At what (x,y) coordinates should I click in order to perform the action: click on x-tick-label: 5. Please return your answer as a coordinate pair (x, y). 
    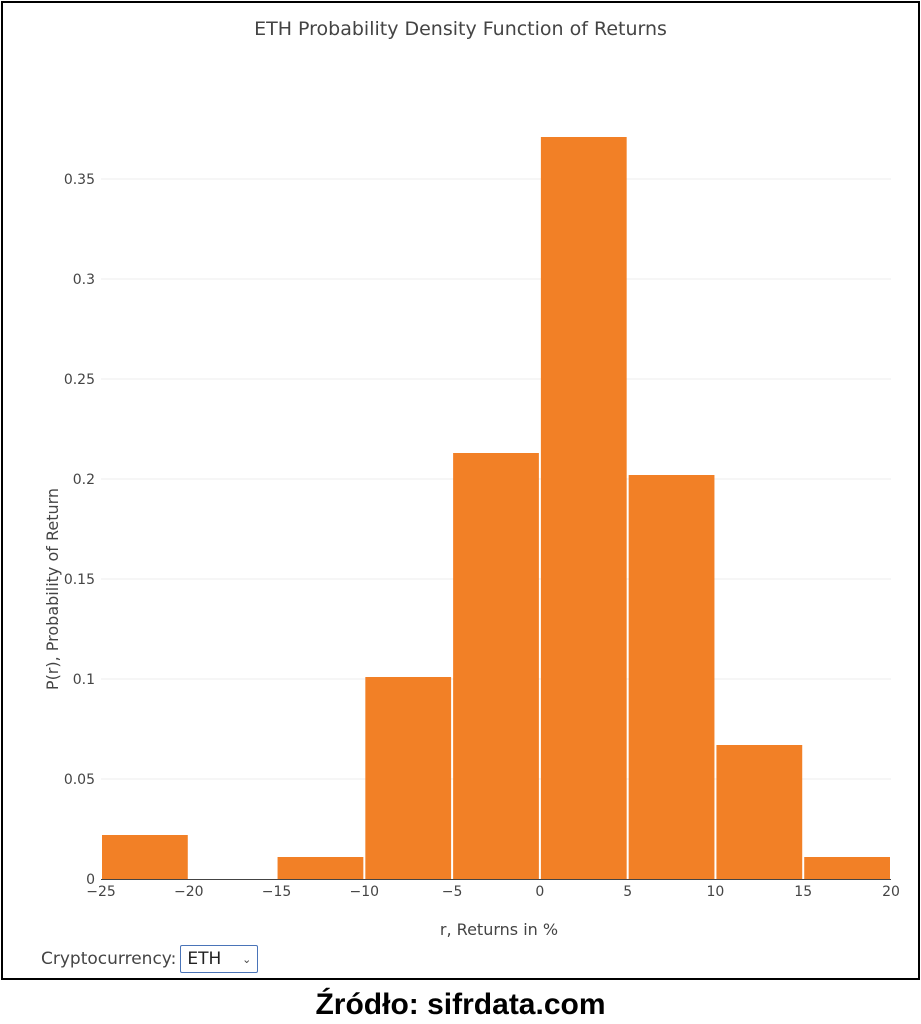
    Looking at the image, I should click on (627, 892).